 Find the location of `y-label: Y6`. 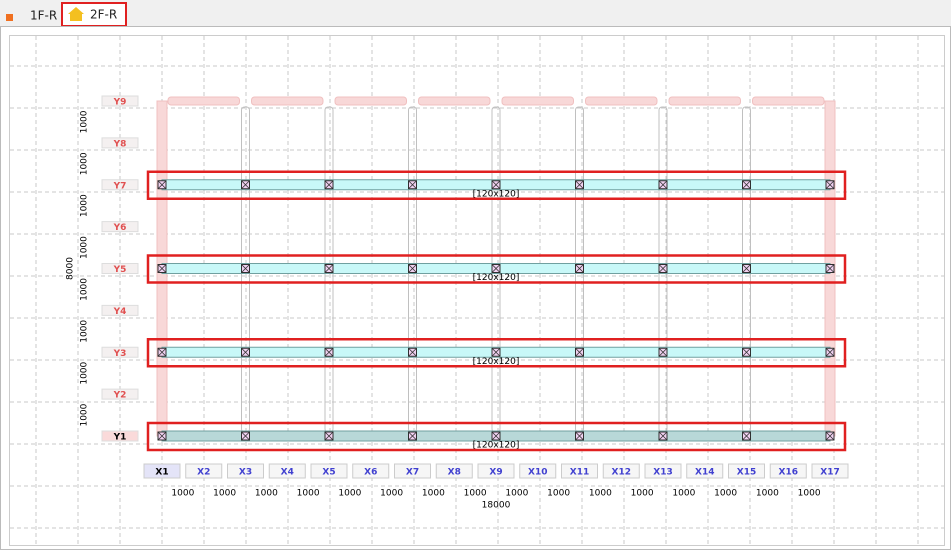

y-label: Y6 is located at coordinates (120, 228).